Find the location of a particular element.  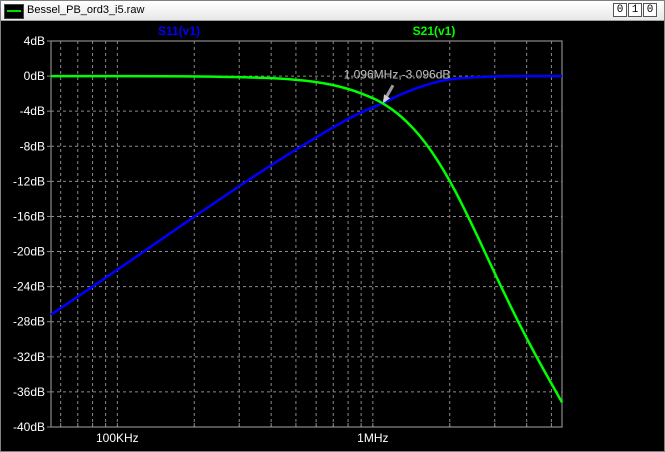

y-tick-label: 4dB is located at coordinates (34, 41).